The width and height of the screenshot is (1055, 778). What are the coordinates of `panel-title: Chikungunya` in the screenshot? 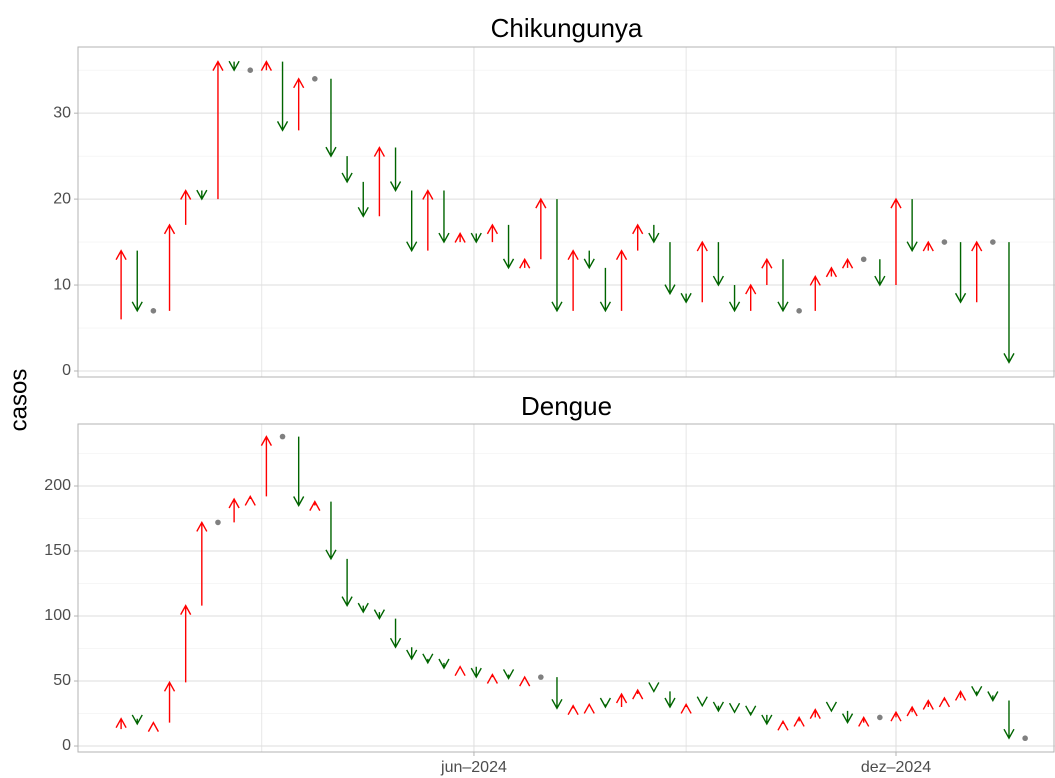 It's located at (567, 28).